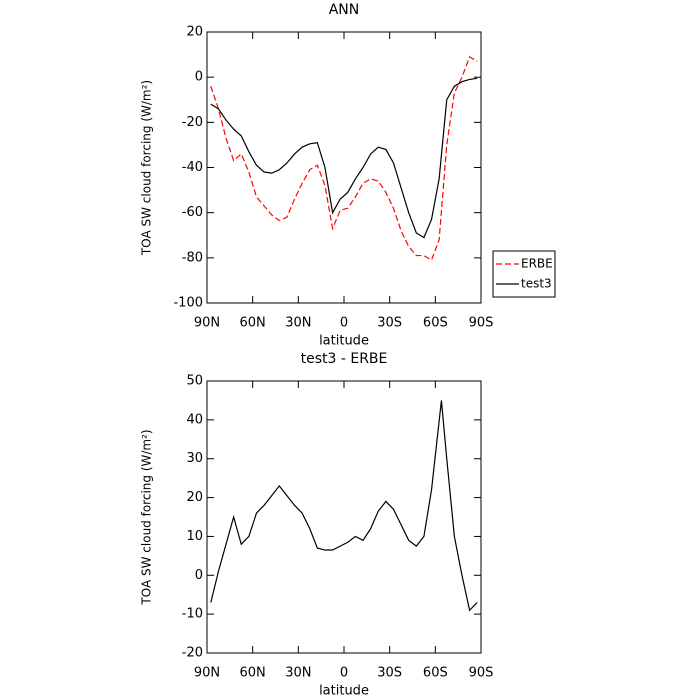 The height and width of the screenshot is (700, 700). Describe the element at coordinates (536, 284) in the screenshot. I see `legend-label: test3` at that location.